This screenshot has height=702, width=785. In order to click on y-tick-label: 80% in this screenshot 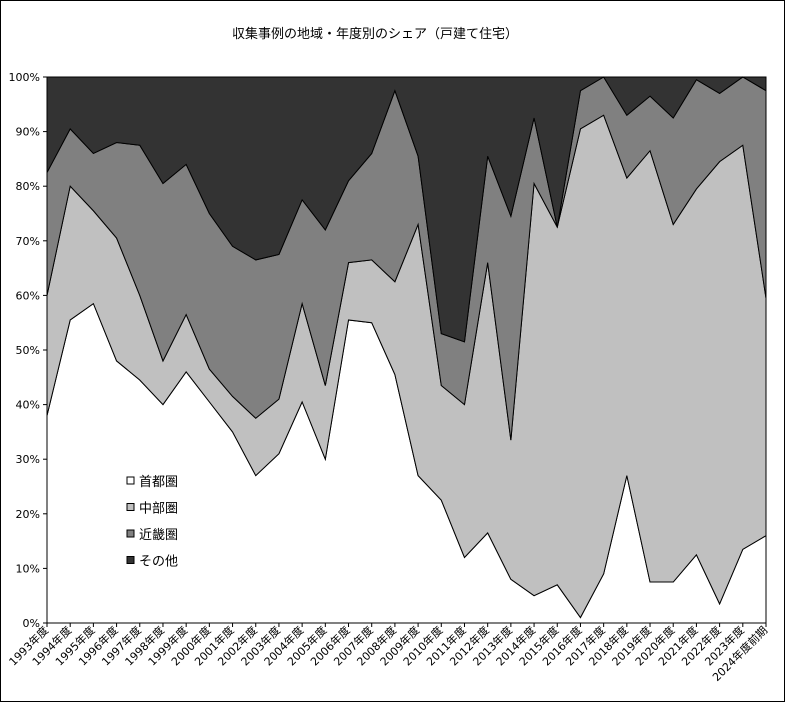, I will do `click(28, 186)`.